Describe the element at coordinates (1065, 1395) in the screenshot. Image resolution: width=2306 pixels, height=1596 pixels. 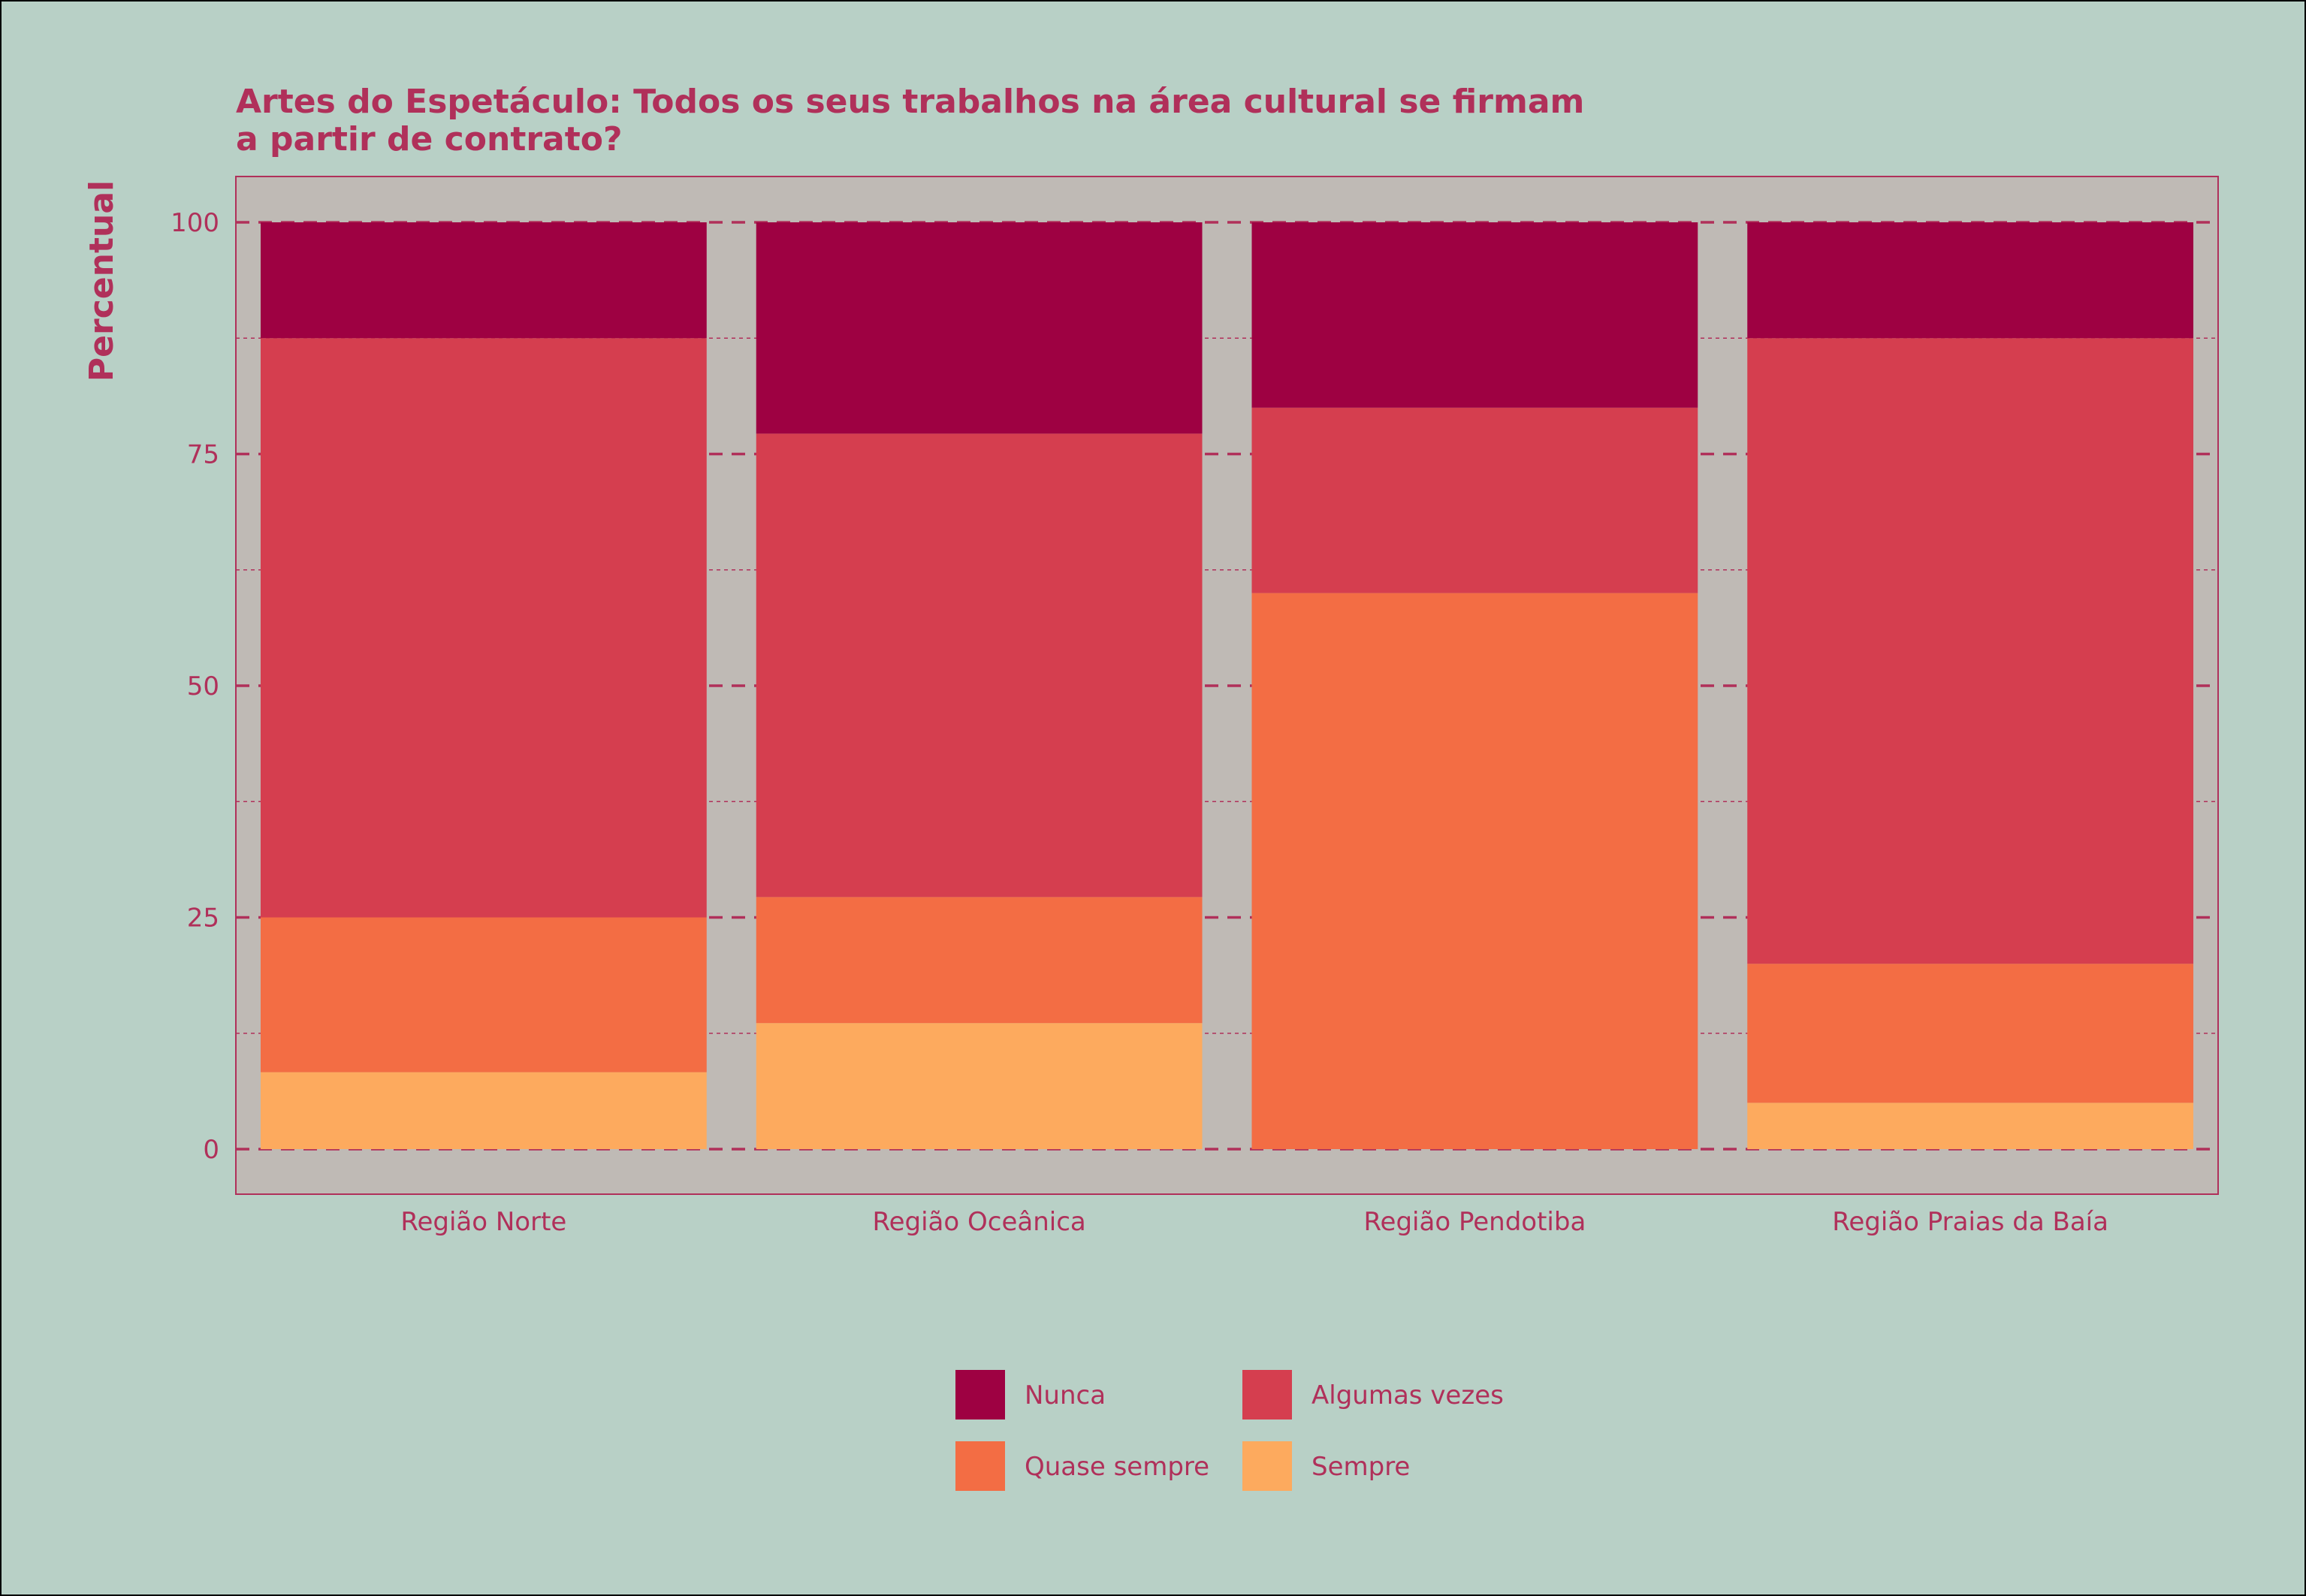
I see `legend-label: Nunca` at that location.